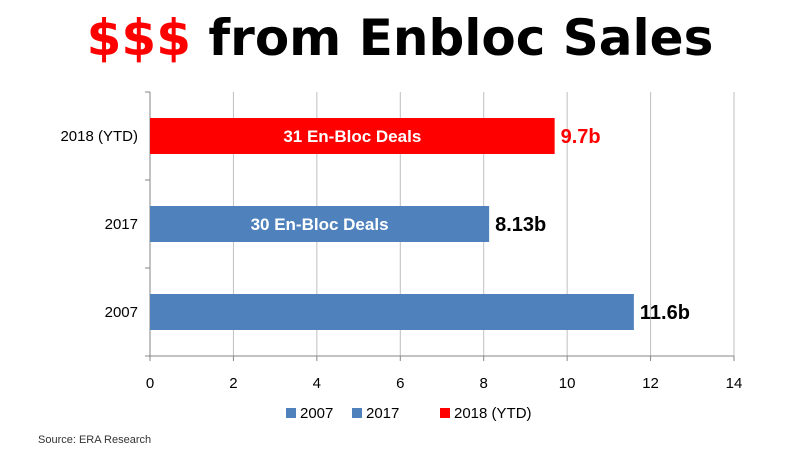 The height and width of the screenshot is (456, 800). Describe the element at coordinates (95, 440) in the screenshot. I see `source-note: Source: ERA Research` at that location.